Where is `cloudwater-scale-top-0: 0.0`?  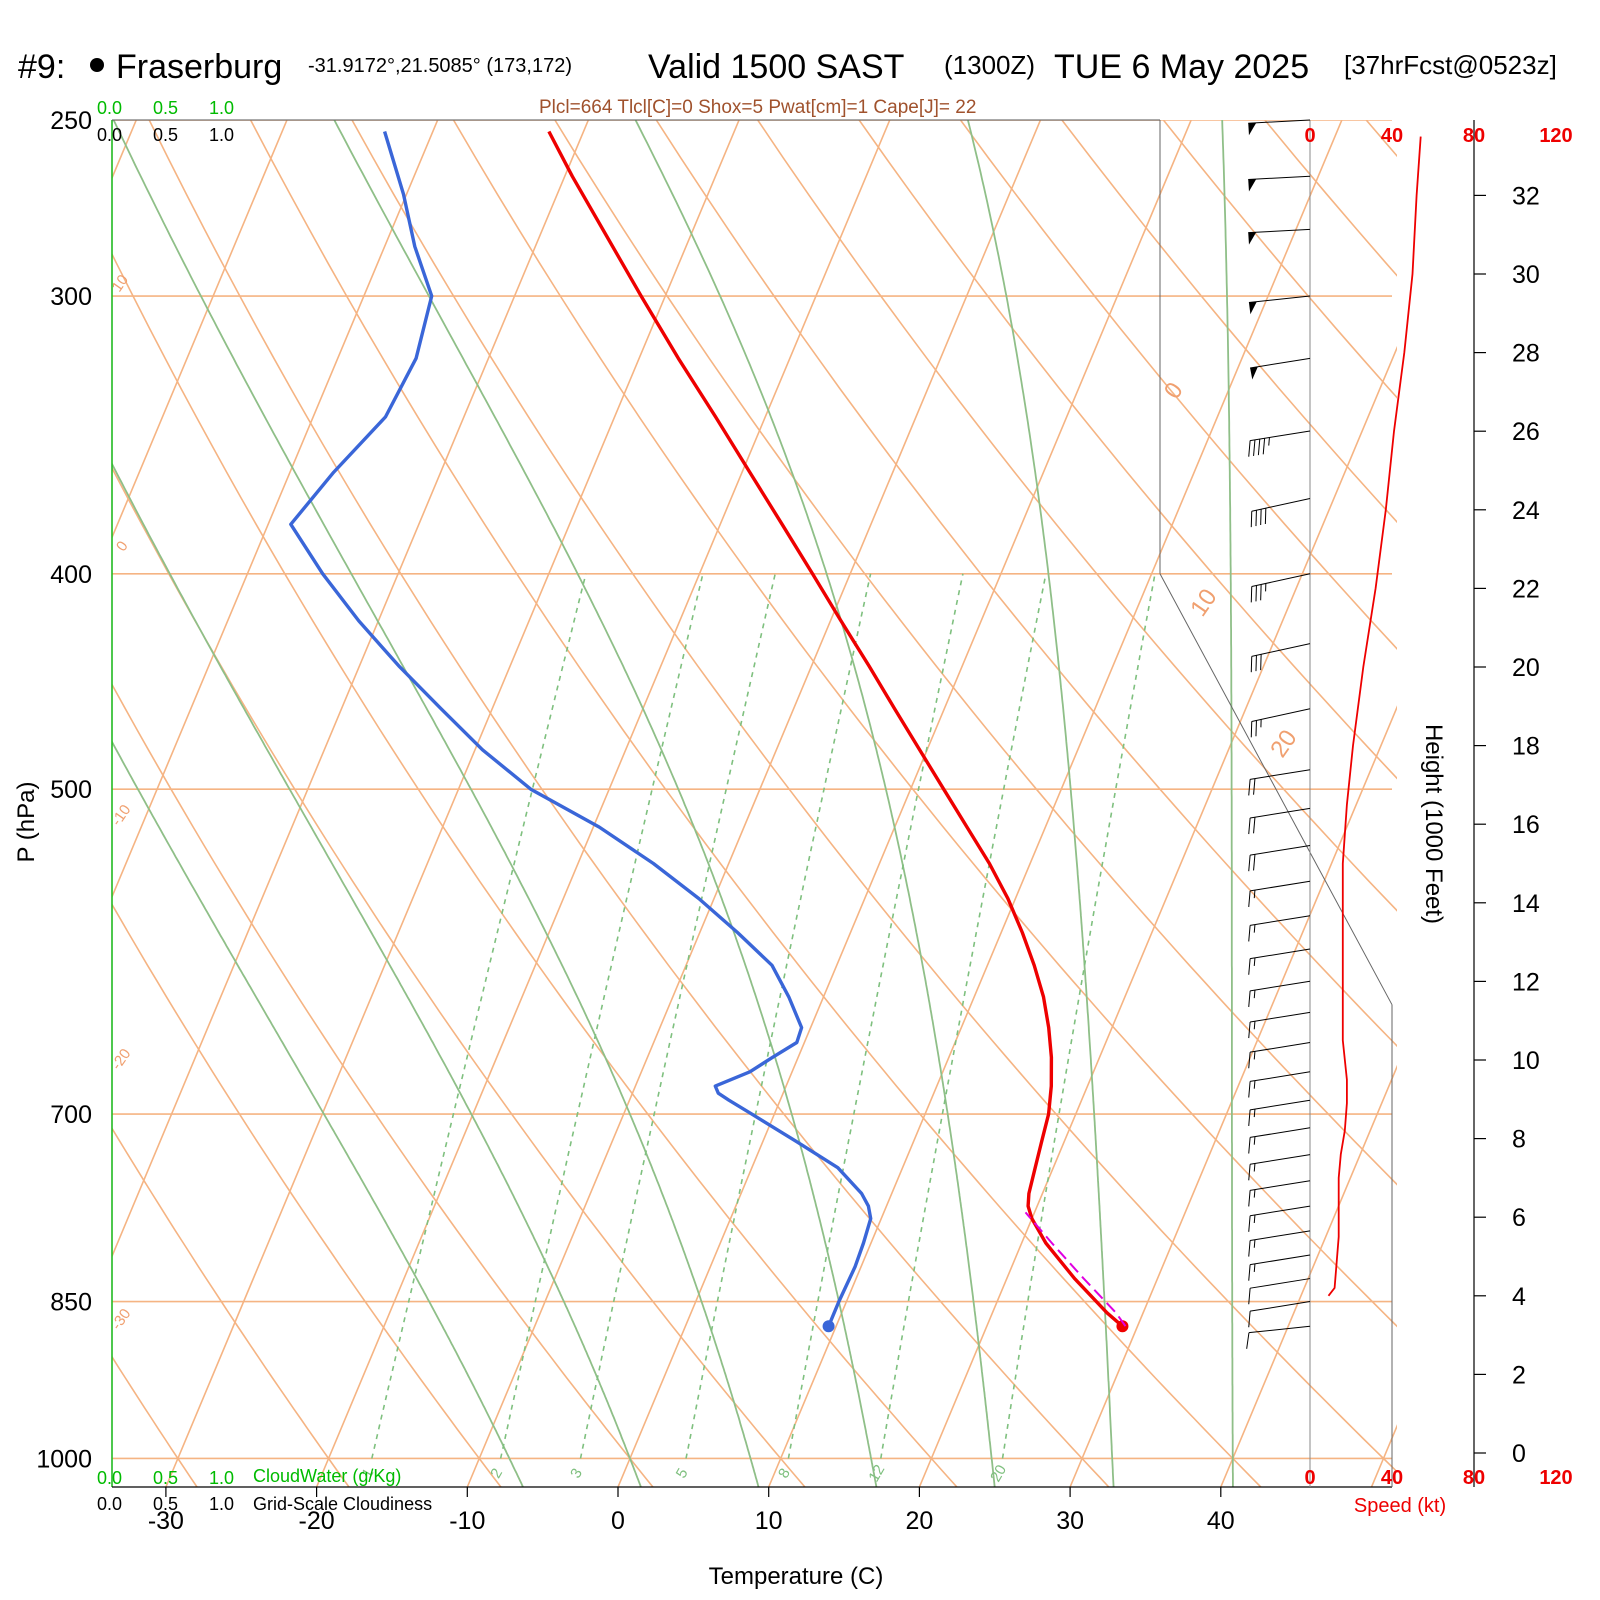
cloudwater-scale-top-0: 0.0 is located at coordinates (109, 108).